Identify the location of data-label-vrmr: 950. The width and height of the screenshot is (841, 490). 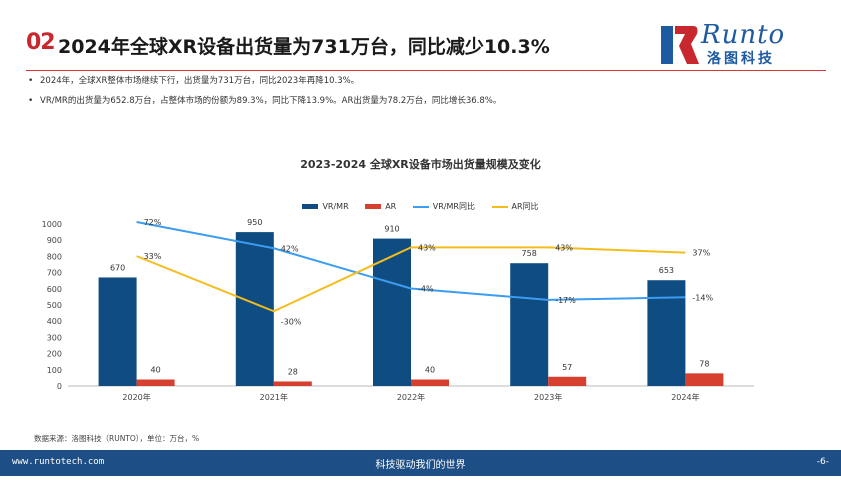
(254, 222).